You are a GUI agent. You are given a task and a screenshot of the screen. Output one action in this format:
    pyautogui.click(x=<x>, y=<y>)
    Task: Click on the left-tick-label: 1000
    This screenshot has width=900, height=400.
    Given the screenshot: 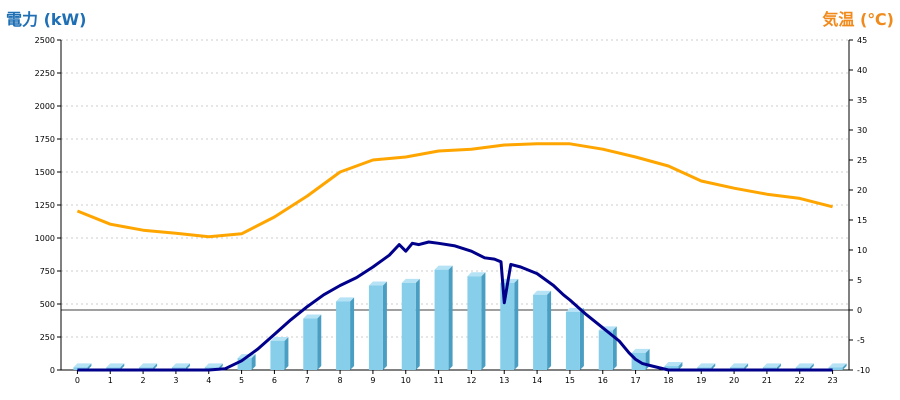 What is the action you would take?
    pyautogui.click(x=45, y=238)
    